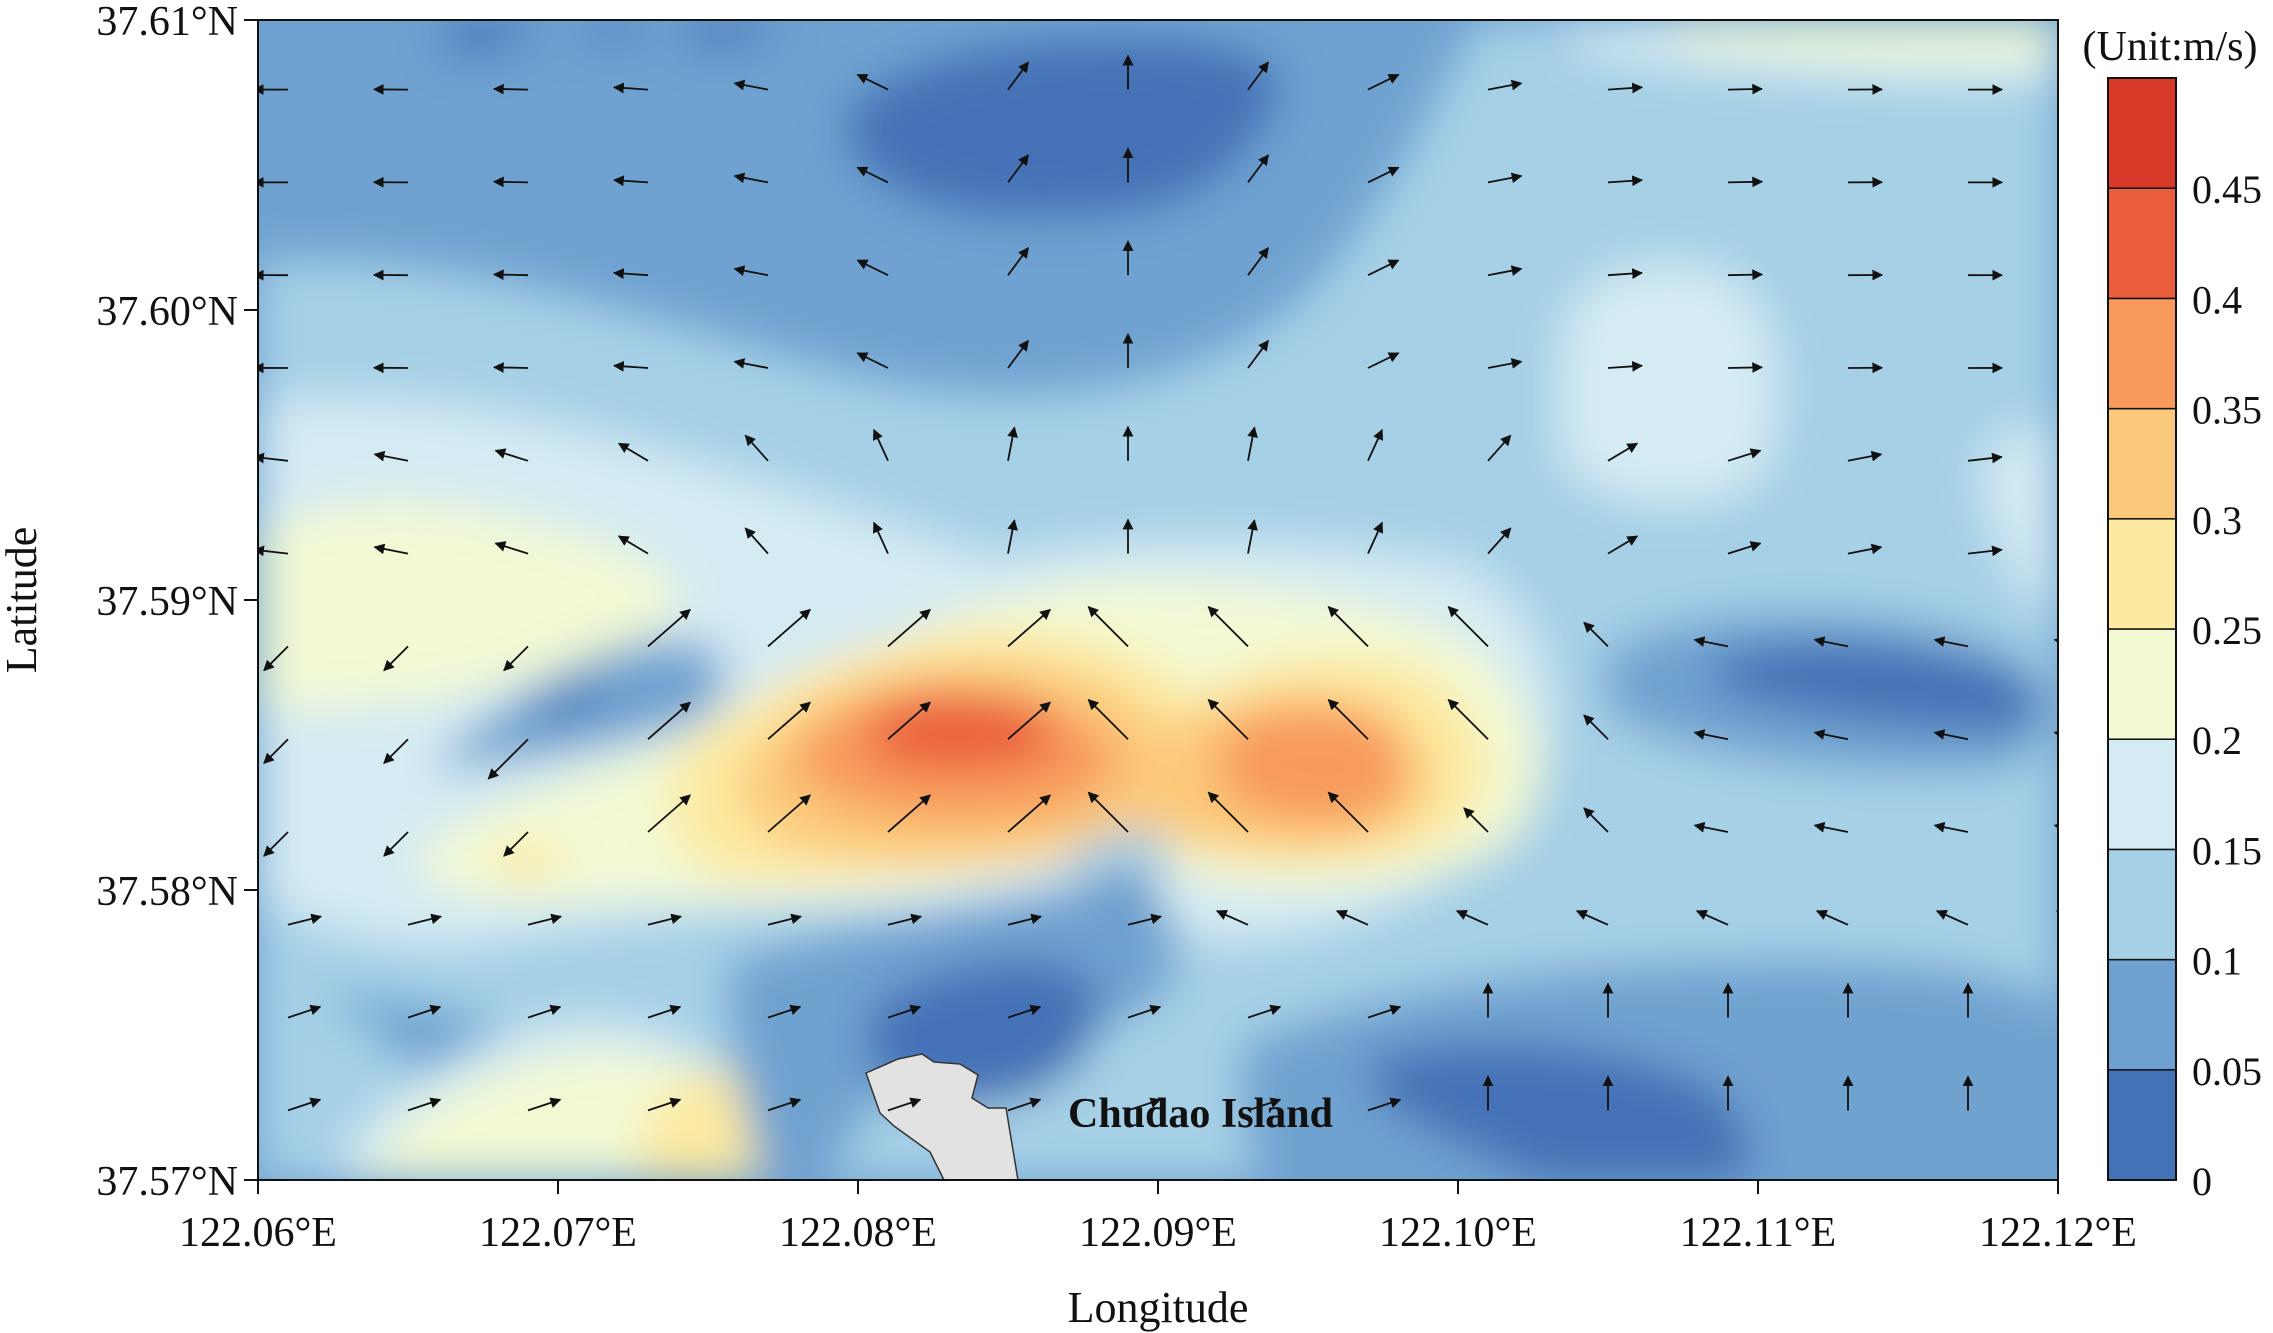 The image size is (2273, 1333). What do you see at coordinates (2227, 1071) in the screenshot?
I see `colorbar-tick-label: 0.05` at bounding box center [2227, 1071].